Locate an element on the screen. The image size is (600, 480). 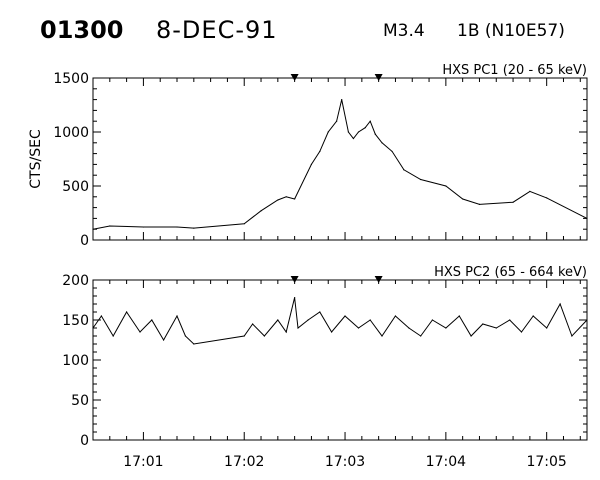
panel-title: HXS PC1 (20 - 65 keV) is located at coordinates (514, 70).